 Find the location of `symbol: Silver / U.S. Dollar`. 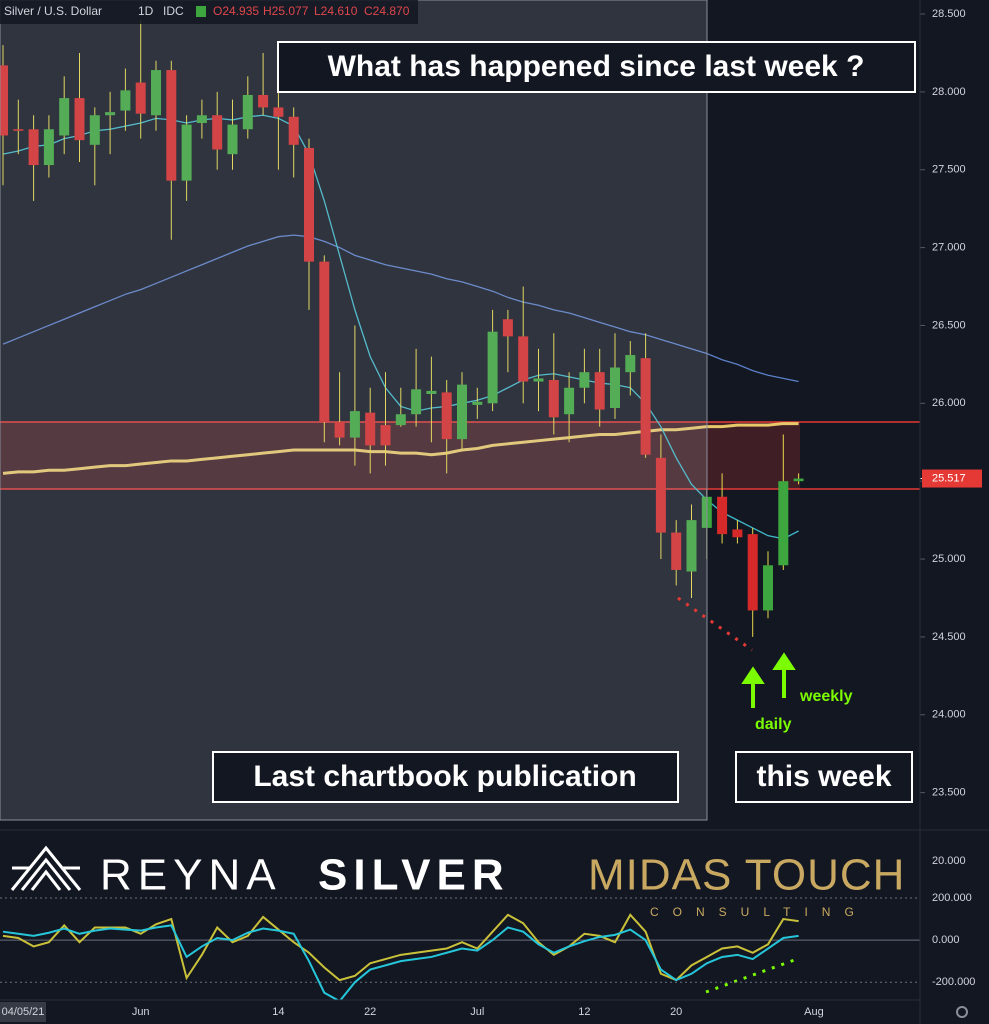

symbol: Silver / U.S. Dollar is located at coordinates (53, 11).